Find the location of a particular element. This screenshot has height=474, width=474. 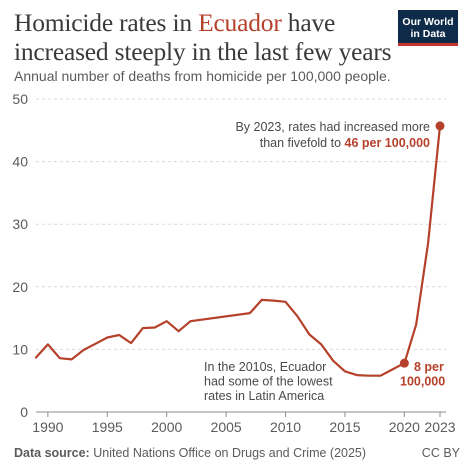

annotation-2023-text-line: By 2023, rates had increased more is located at coordinates (332, 127).